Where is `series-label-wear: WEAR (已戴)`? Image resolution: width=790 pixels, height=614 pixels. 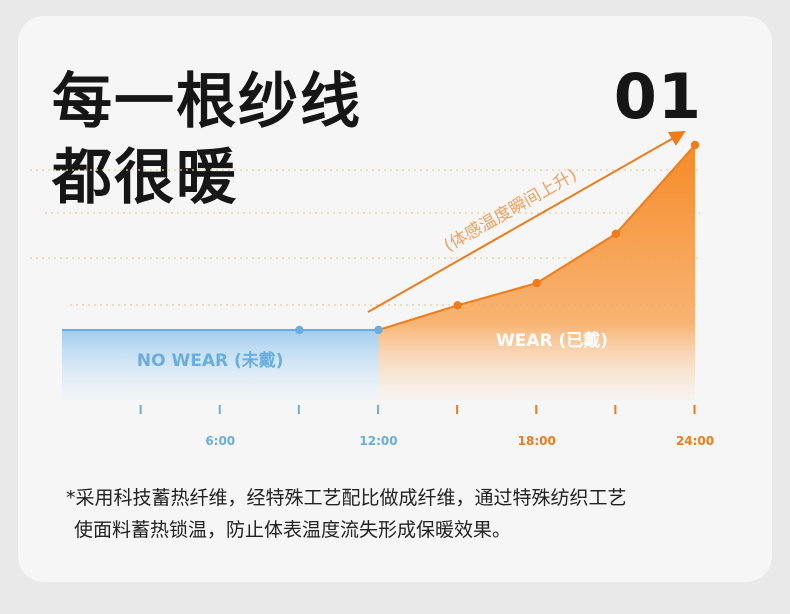 series-label-wear: WEAR (已戴) is located at coordinates (552, 340).